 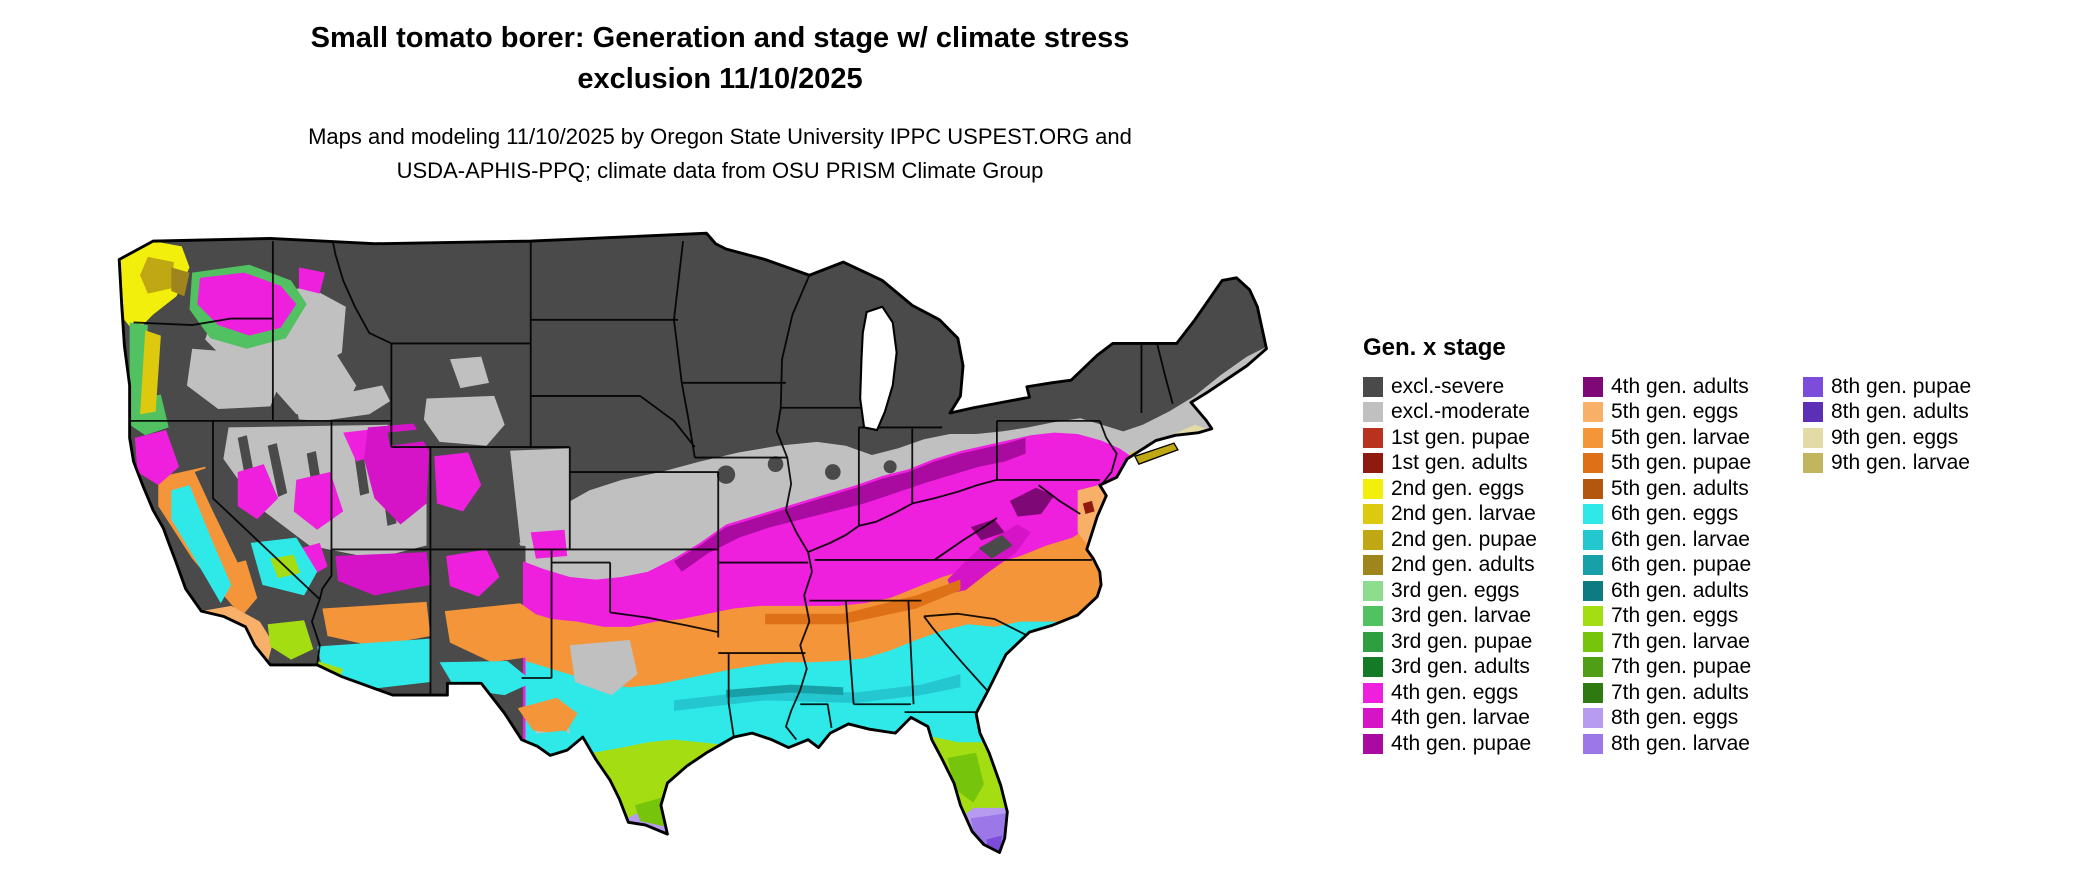 I want to click on legend-item: 8th gen. larvae, so click(x=1687, y=744).